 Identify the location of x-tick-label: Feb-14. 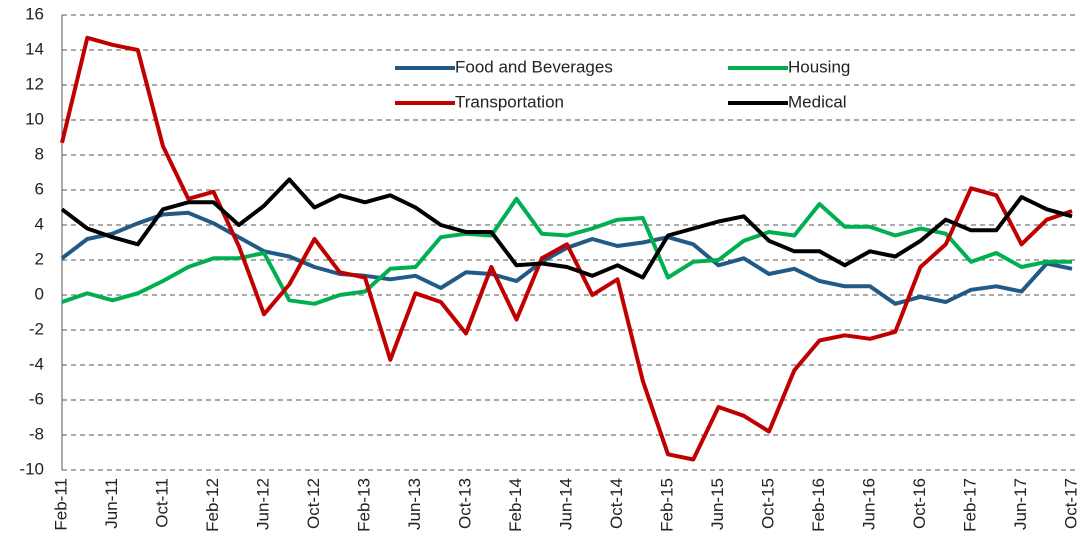
(515, 505).